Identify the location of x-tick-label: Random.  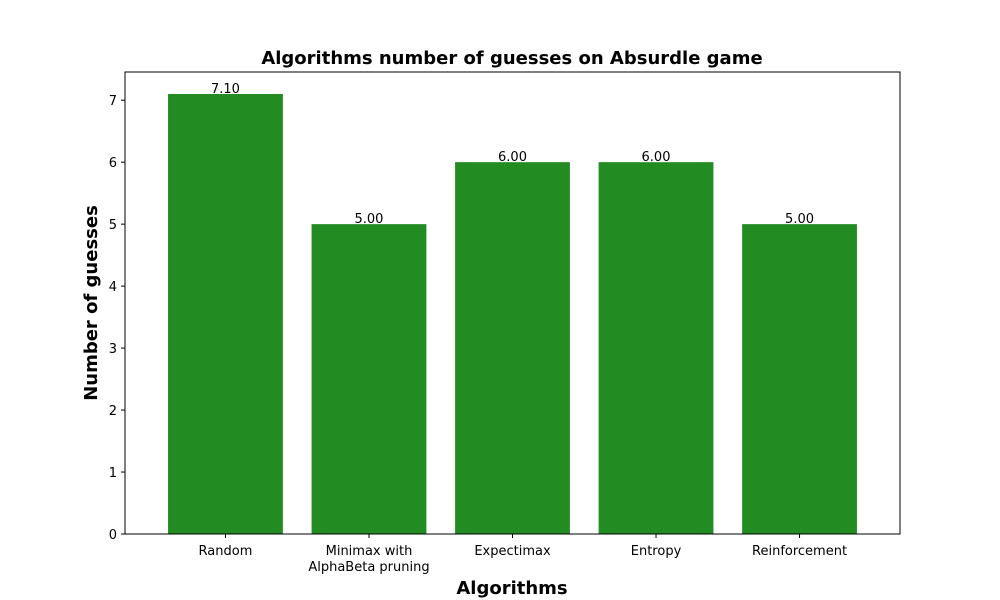
(226, 551).